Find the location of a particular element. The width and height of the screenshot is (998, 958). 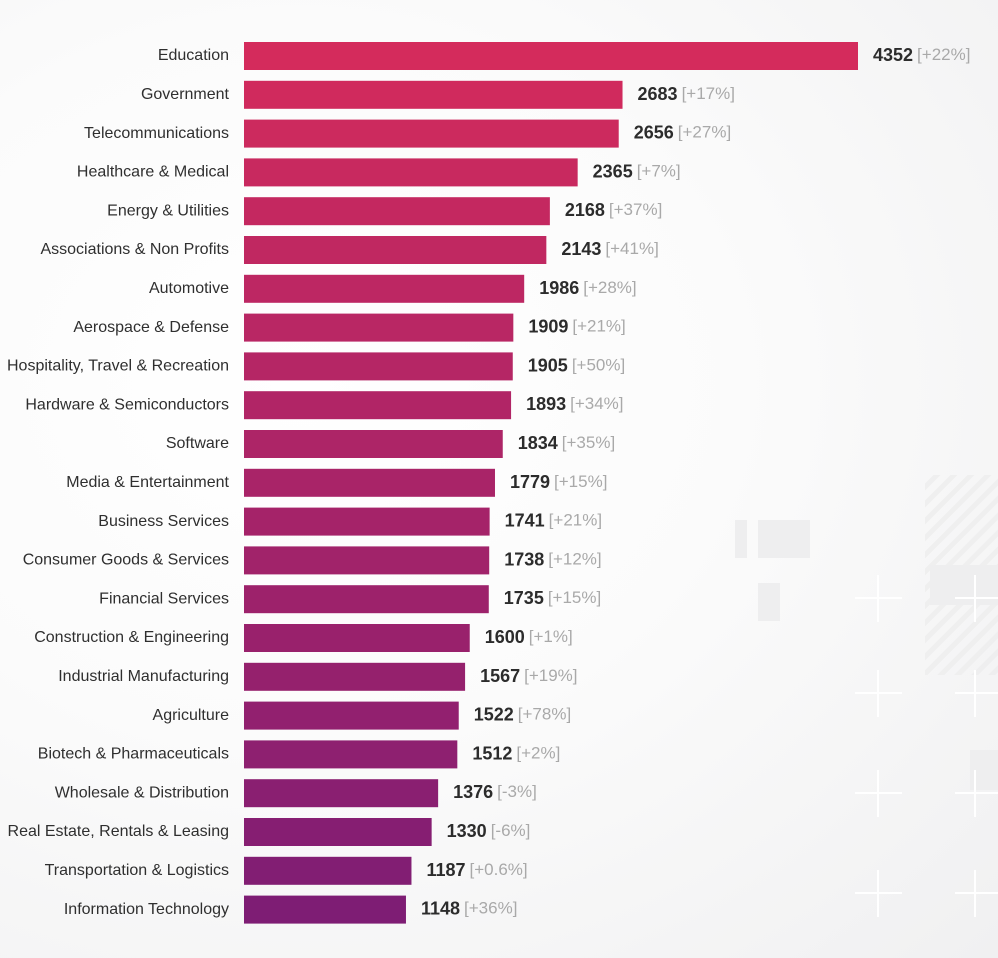

value-number: 2656 is located at coordinates (654, 132).